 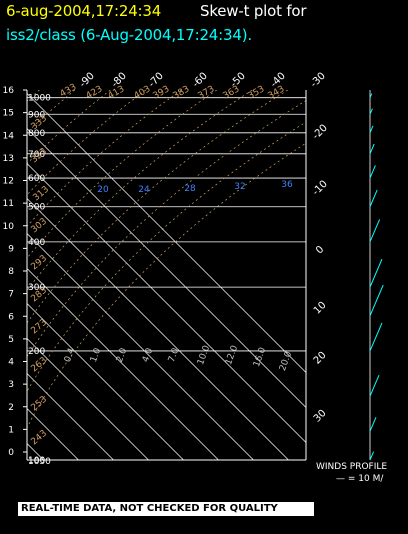 What do you see at coordinates (129, 35) in the screenshot?
I see `header-subtitle: iss2/class (6-Aug-2004,17:24:34).` at bounding box center [129, 35].